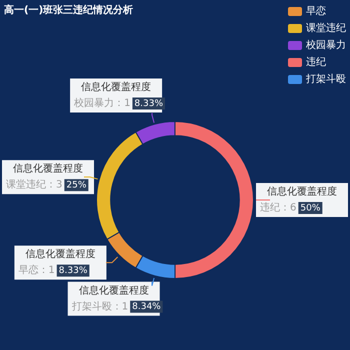 Image resolution: width=350 pixels, height=350 pixels. What do you see at coordinates (147, 307) in the screenshot?
I see `data-label: 8.34%` at bounding box center [147, 307].